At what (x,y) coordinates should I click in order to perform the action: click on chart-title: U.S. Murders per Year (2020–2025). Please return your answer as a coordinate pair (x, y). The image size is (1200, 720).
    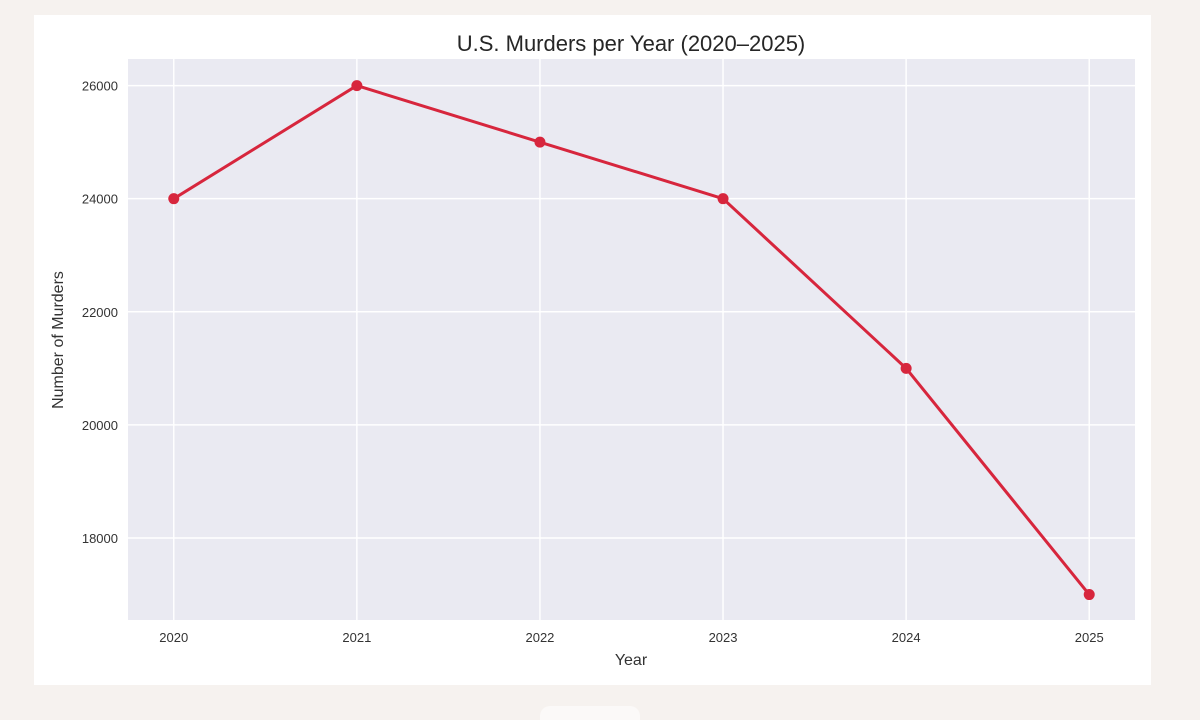
    Looking at the image, I should click on (631, 43).